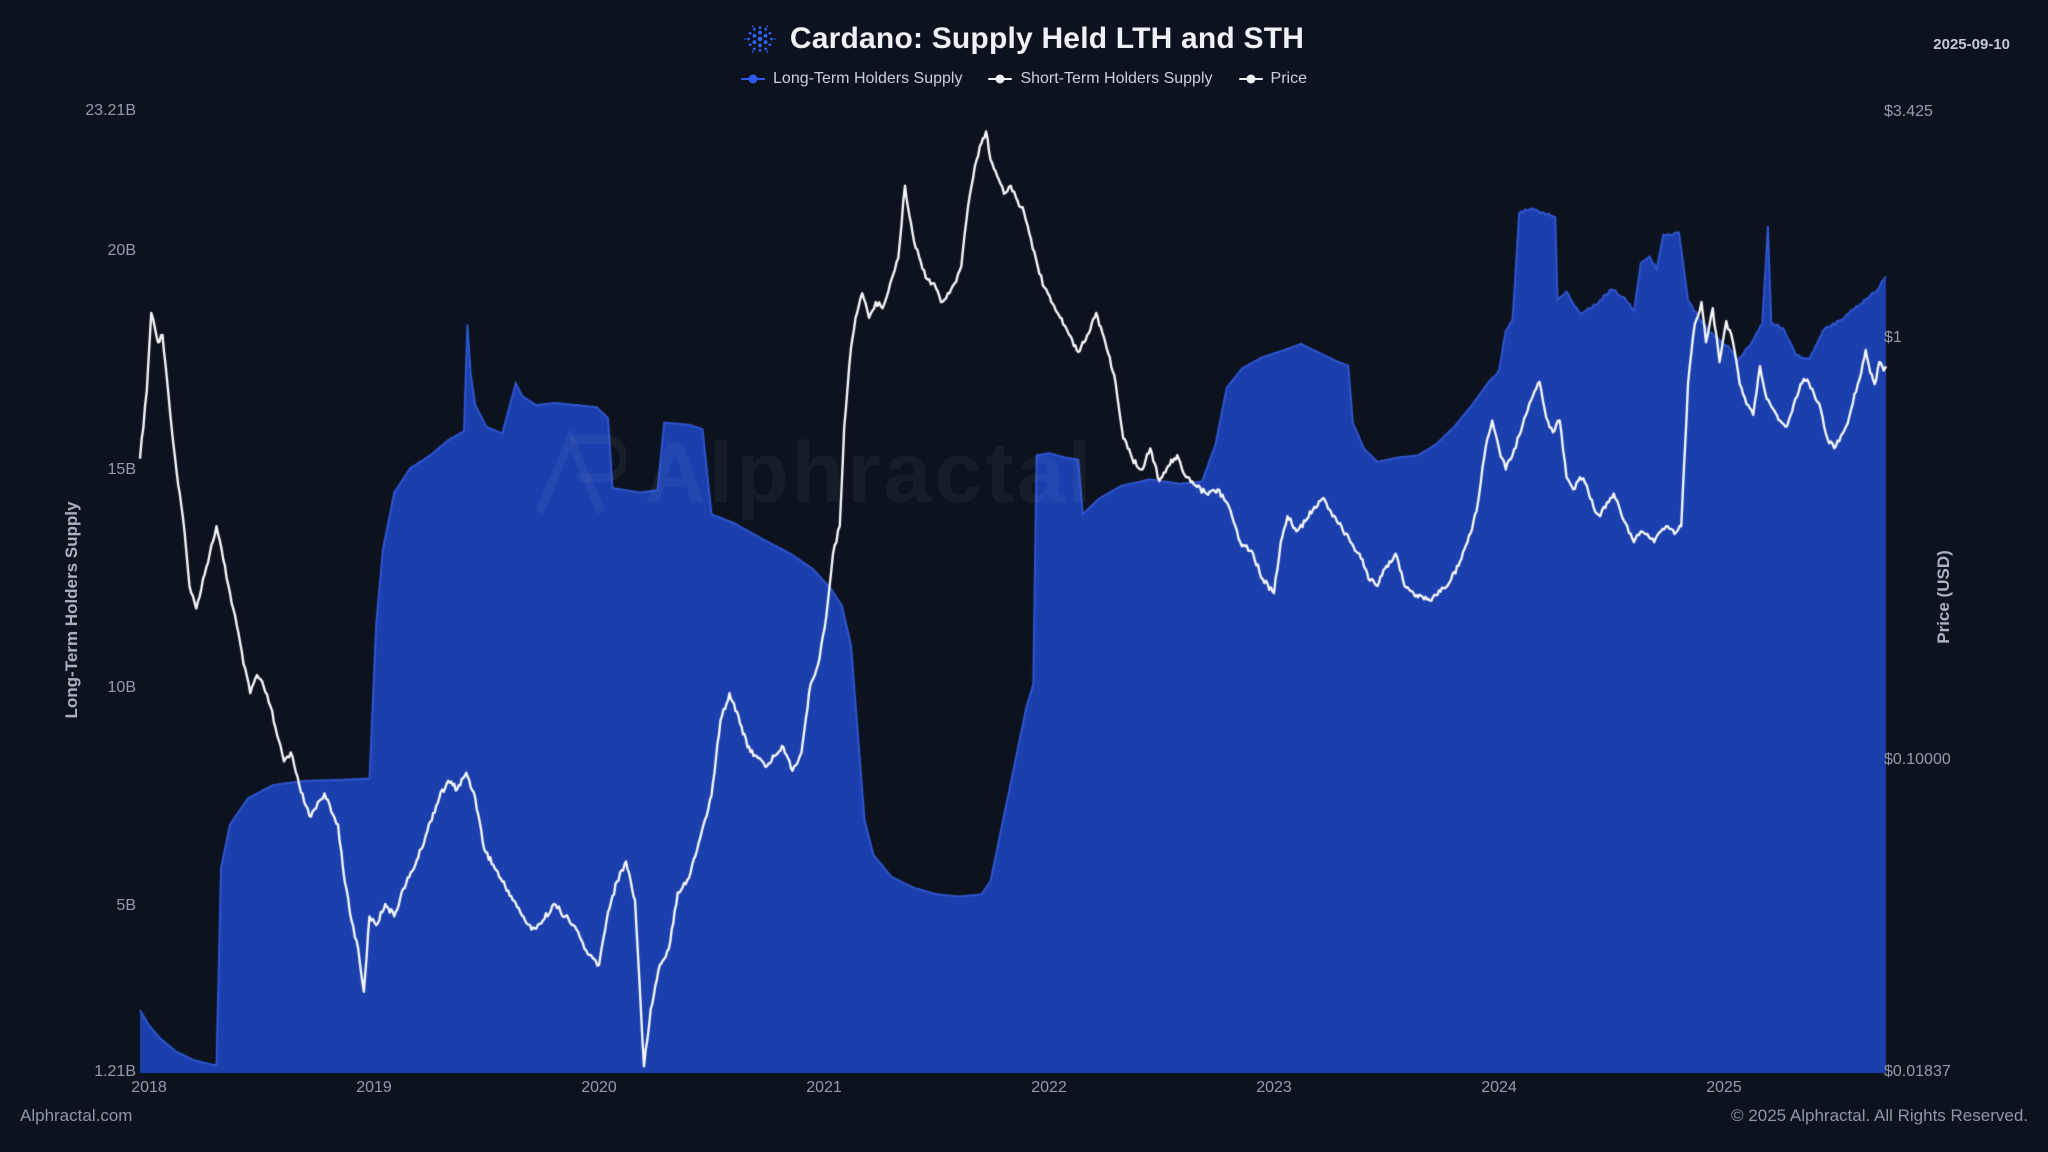  Describe the element at coordinates (374, 1087) in the screenshot. I see `axis-tick-label: 2019` at that location.